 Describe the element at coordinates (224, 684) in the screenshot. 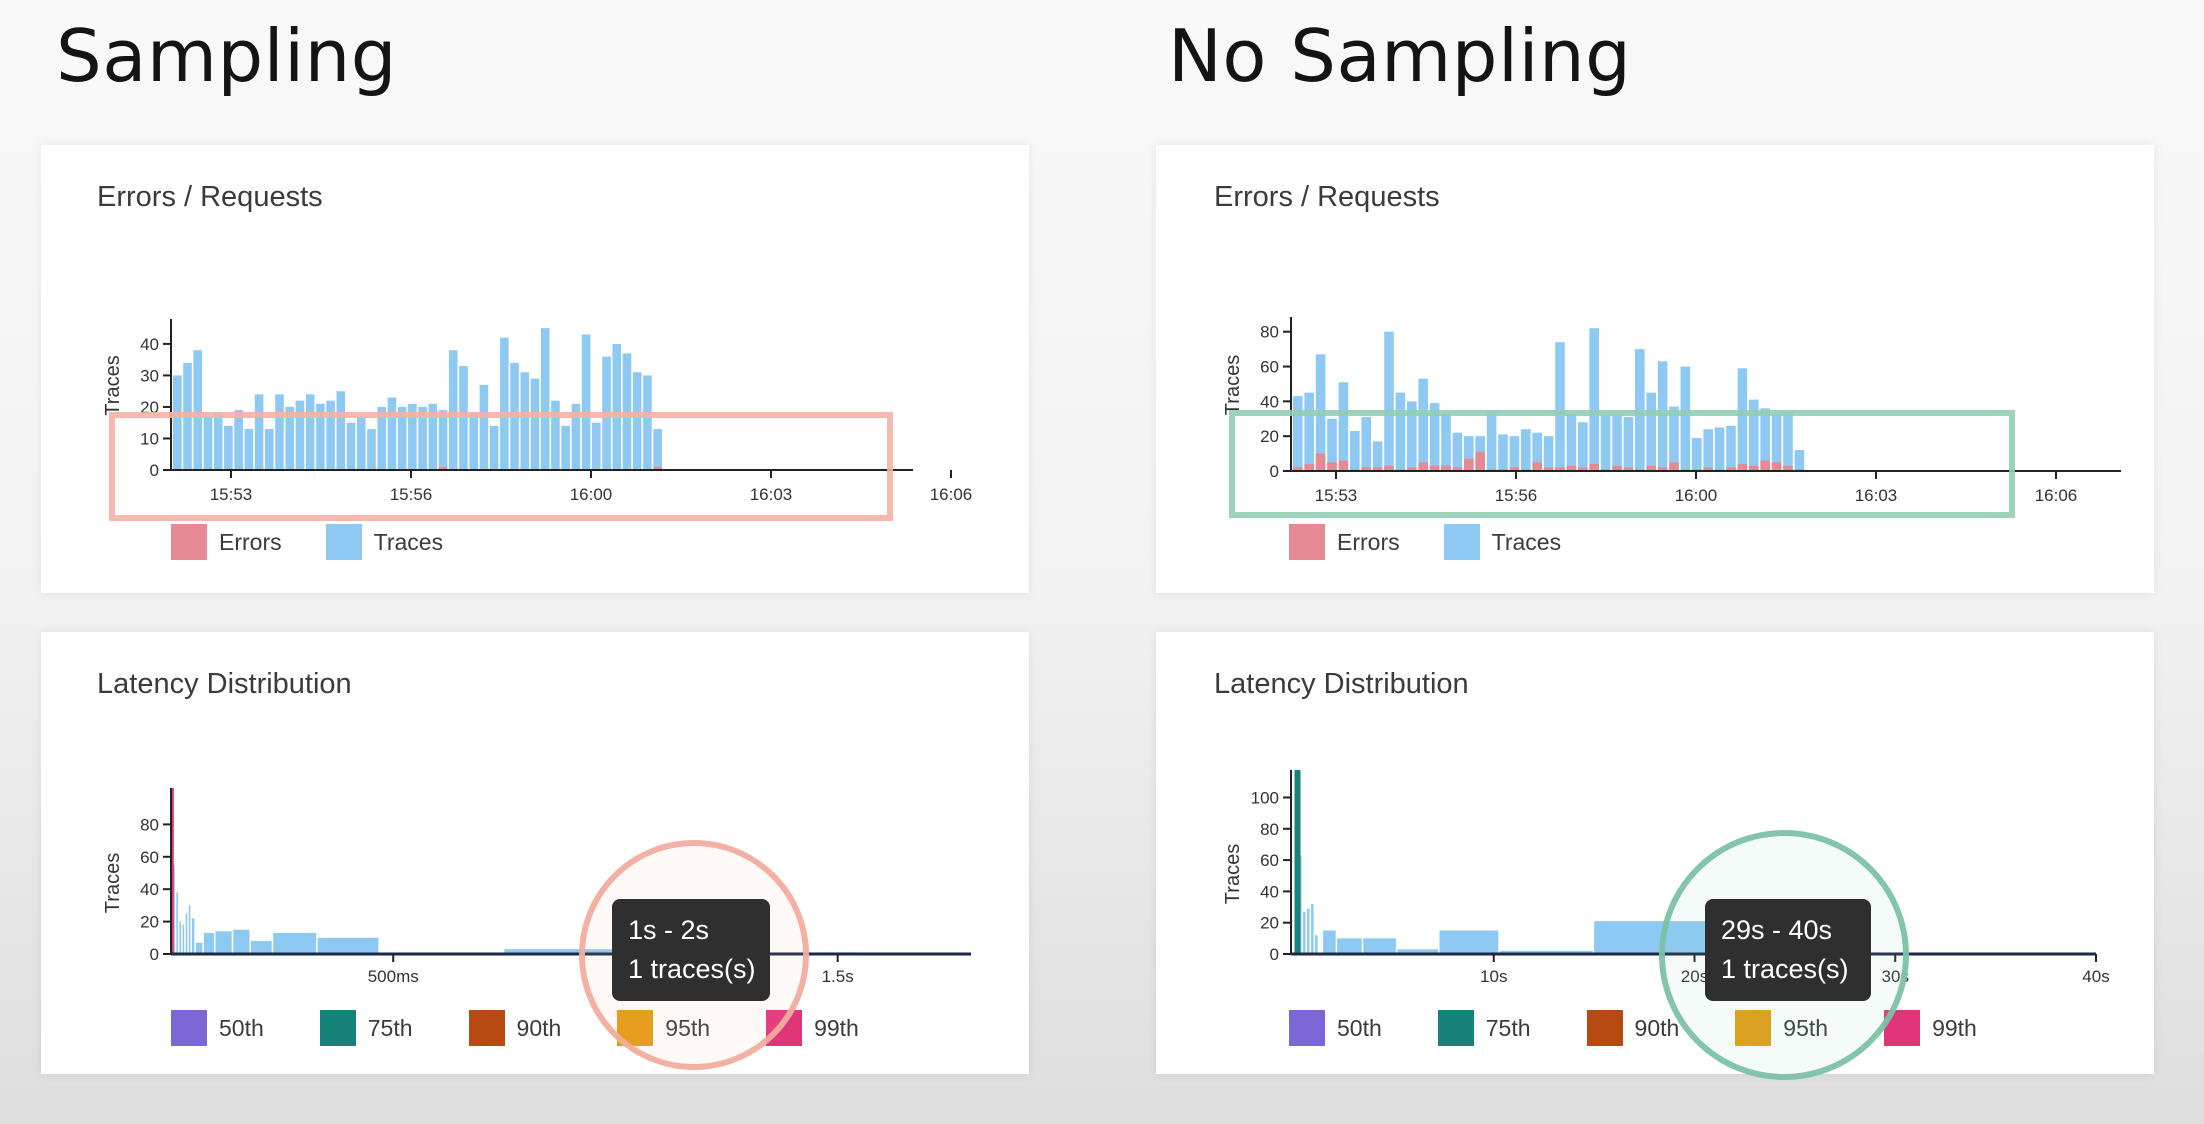

I see `left-latency-title: Latency Distribution` at that location.